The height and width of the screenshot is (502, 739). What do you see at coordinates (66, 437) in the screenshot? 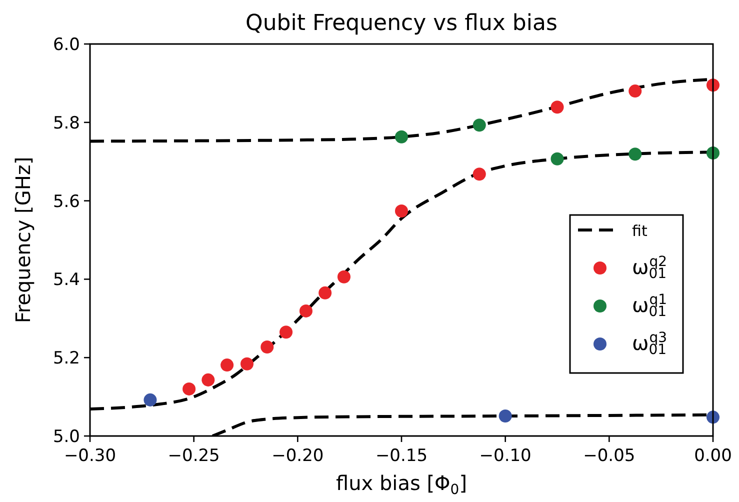
I see `y-tick-label: 5.0` at bounding box center [66, 437].